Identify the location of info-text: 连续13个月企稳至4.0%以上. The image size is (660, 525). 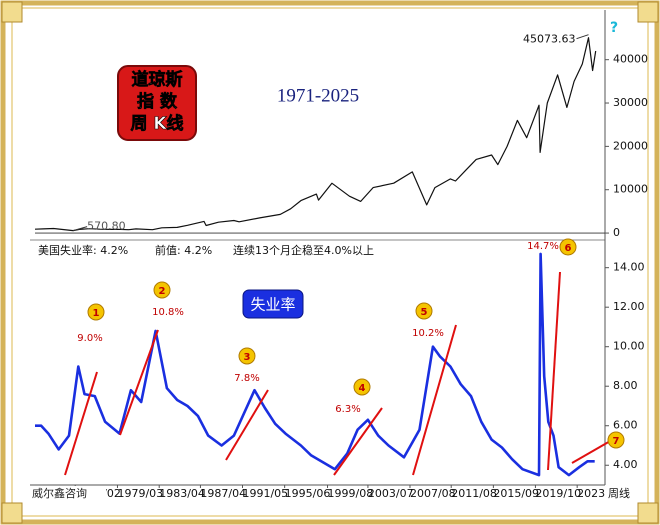
(303, 250).